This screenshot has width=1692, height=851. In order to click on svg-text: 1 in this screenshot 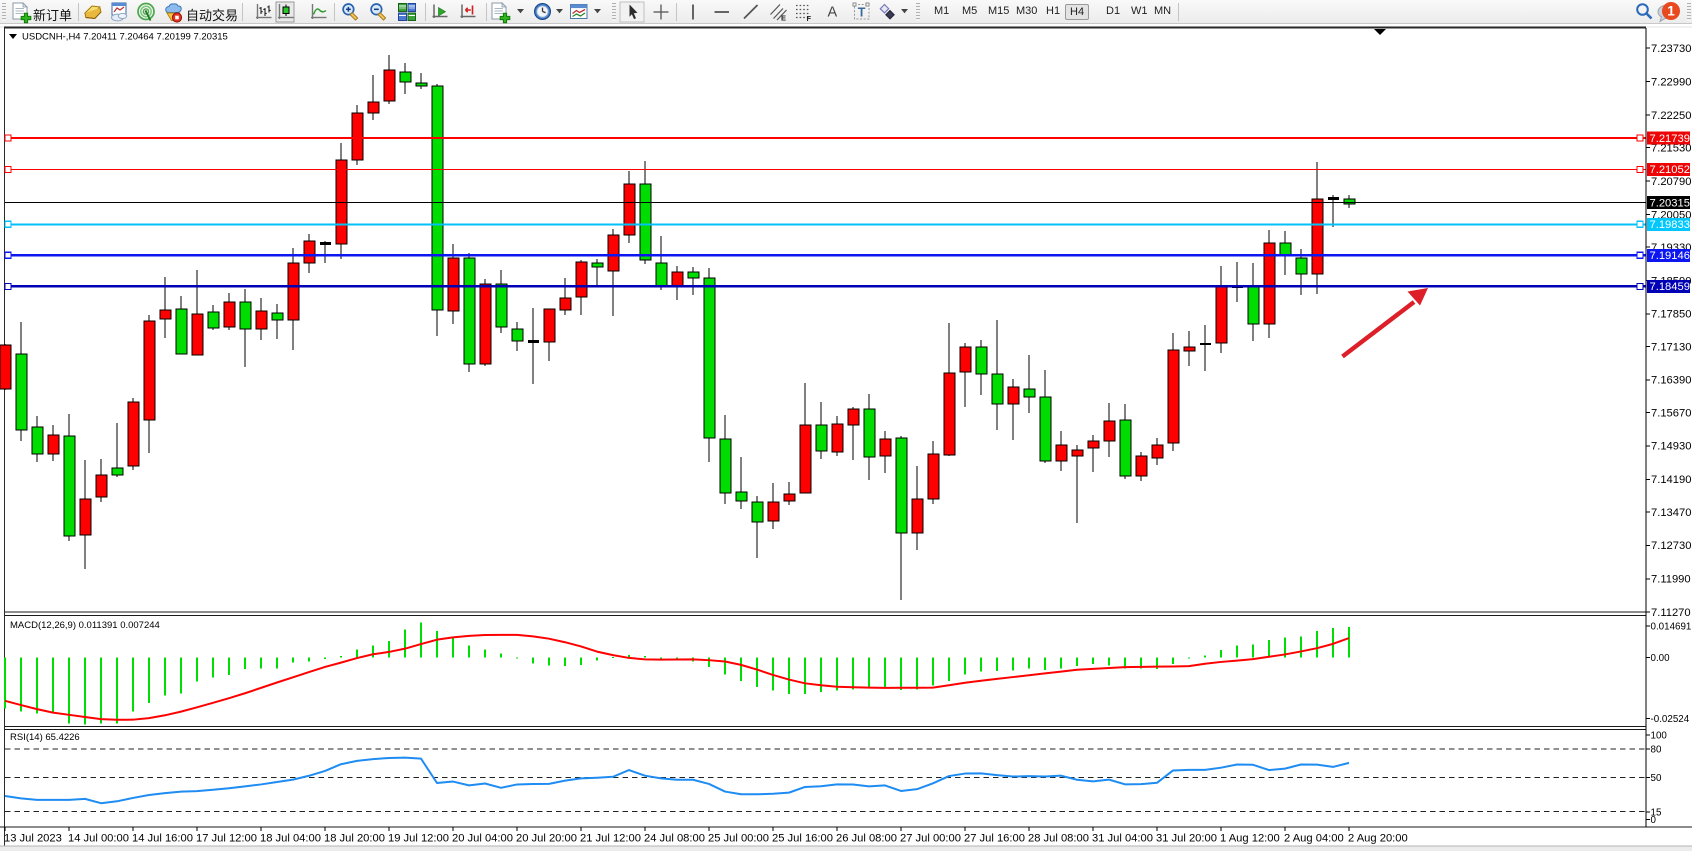, I will do `click(1671, 11)`.